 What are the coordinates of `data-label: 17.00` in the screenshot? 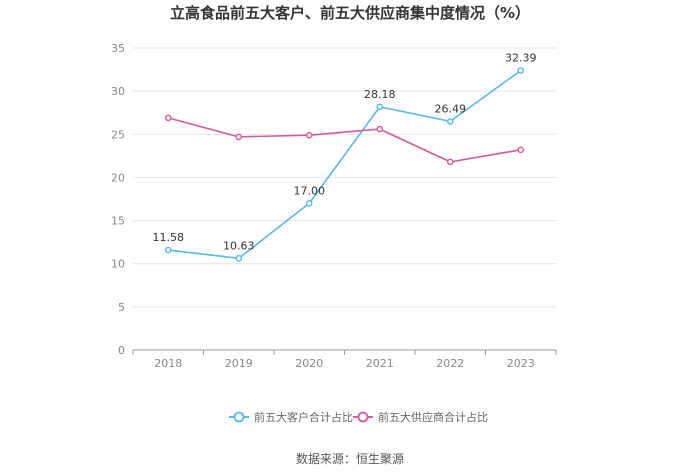 It's located at (310, 190).